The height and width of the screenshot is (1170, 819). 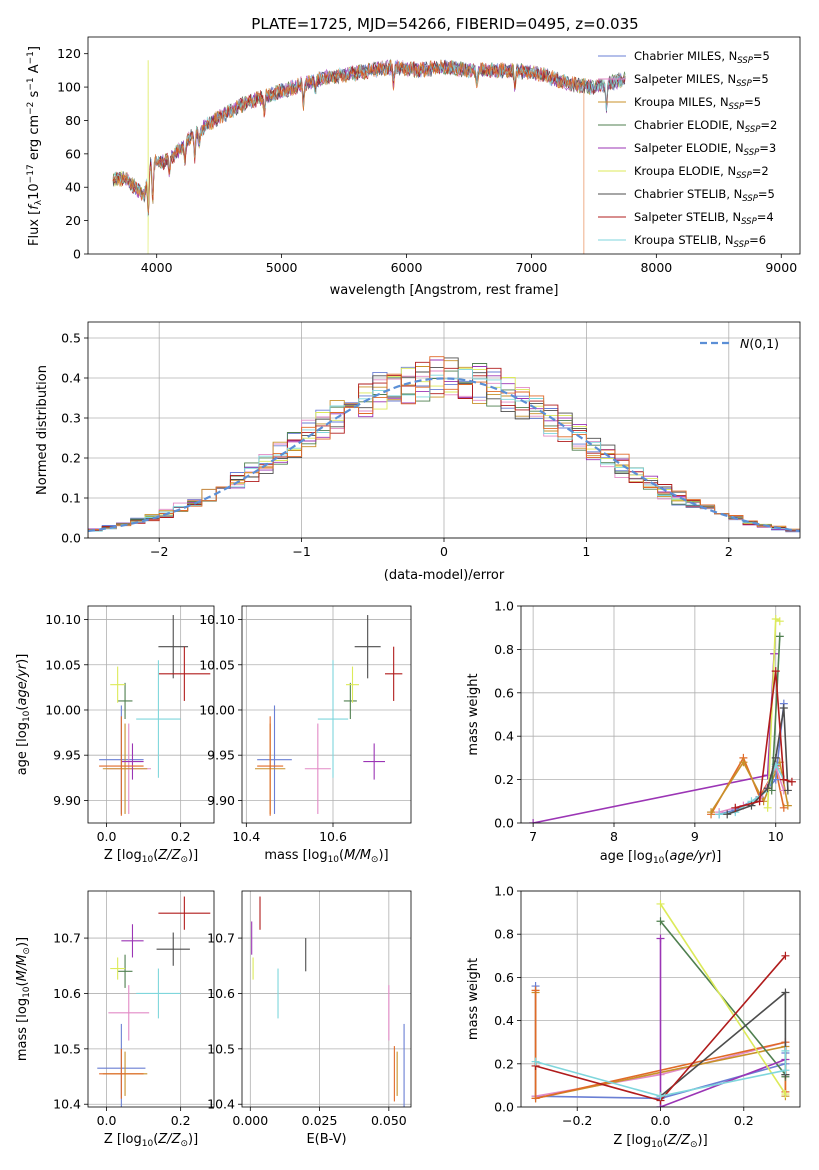 I want to click on y-tick-label: 20, so click(x=73, y=220).